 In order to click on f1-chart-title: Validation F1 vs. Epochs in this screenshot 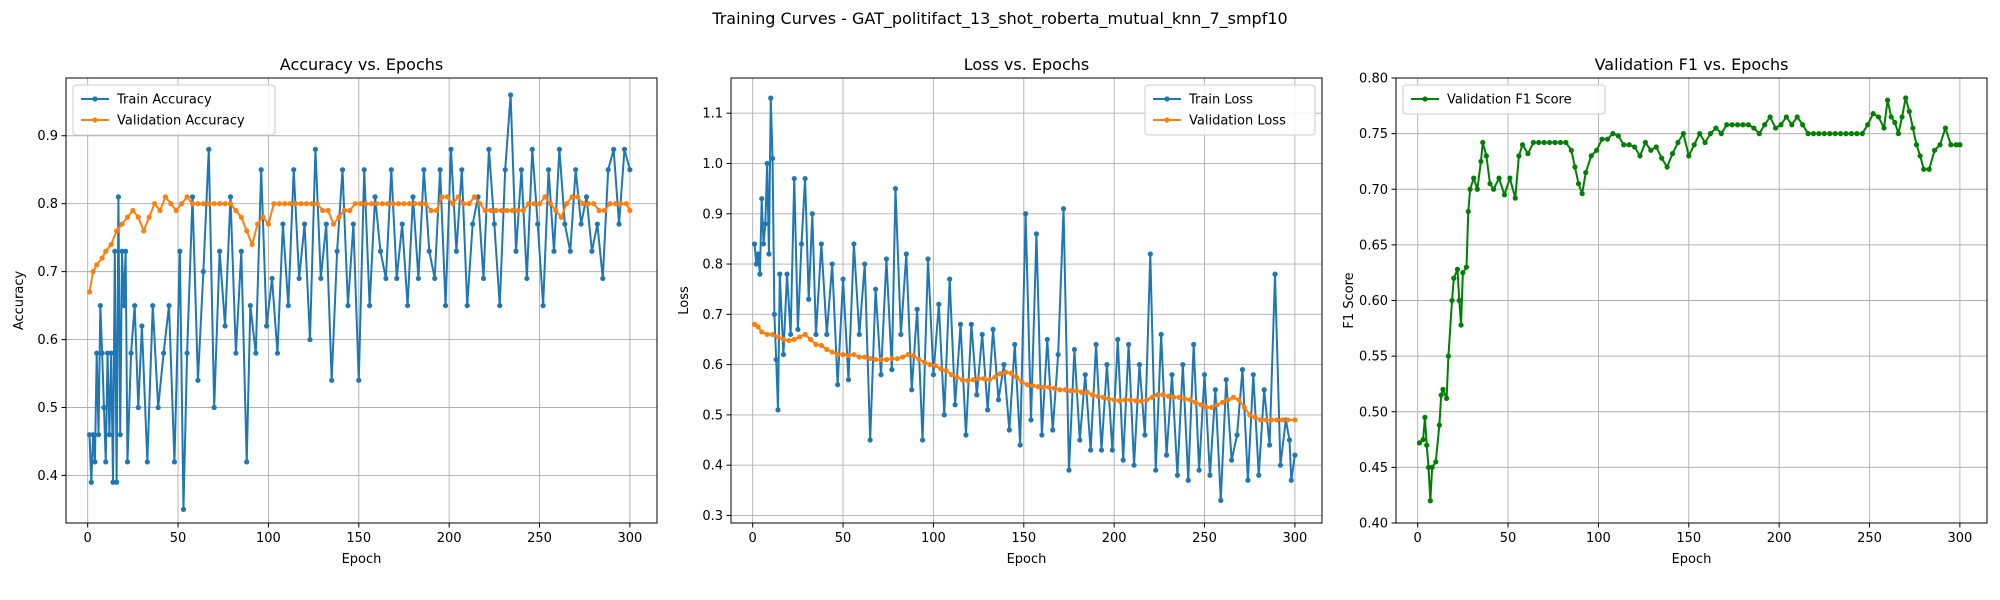, I will do `click(1692, 64)`.